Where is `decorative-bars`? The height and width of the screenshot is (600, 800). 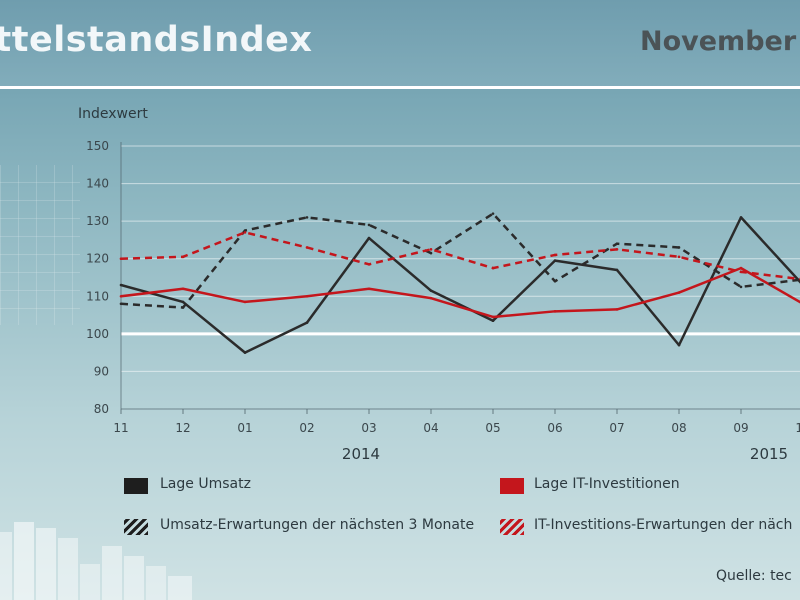 decorative-bars is located at coordinates (96, 561).